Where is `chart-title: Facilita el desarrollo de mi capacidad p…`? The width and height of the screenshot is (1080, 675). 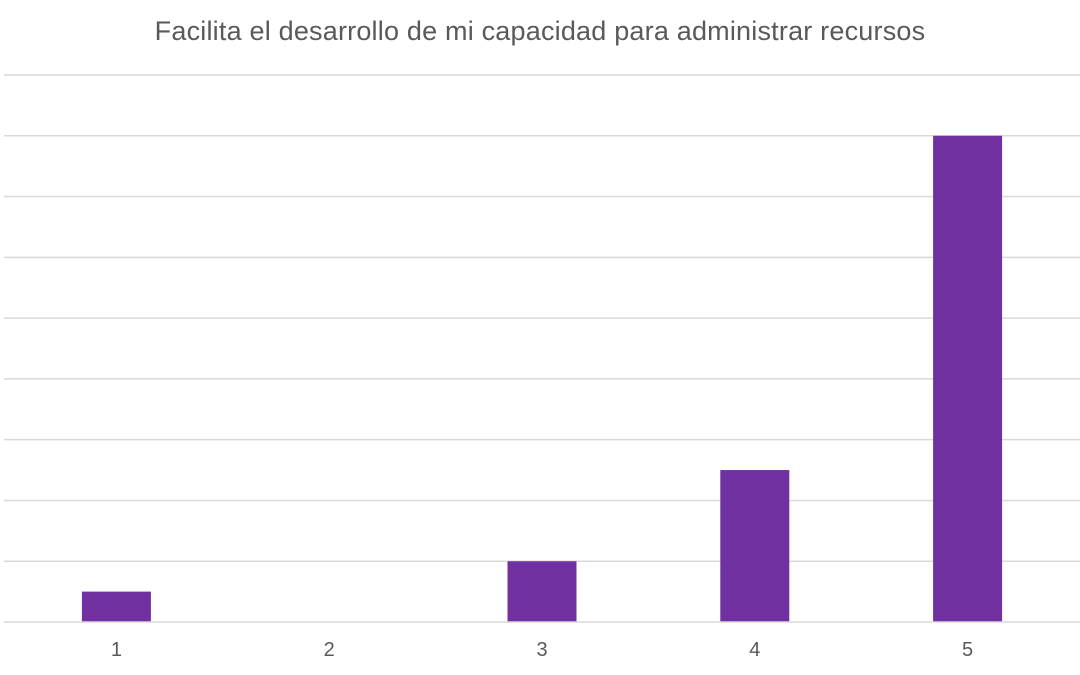
chart-title: Facilita el desarrollo de mi capacidad p… is located at coordinates (540, 31).